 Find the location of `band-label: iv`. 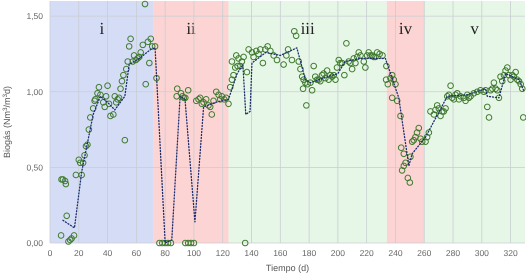

band-label: iv is located at coordinates (405, 28).